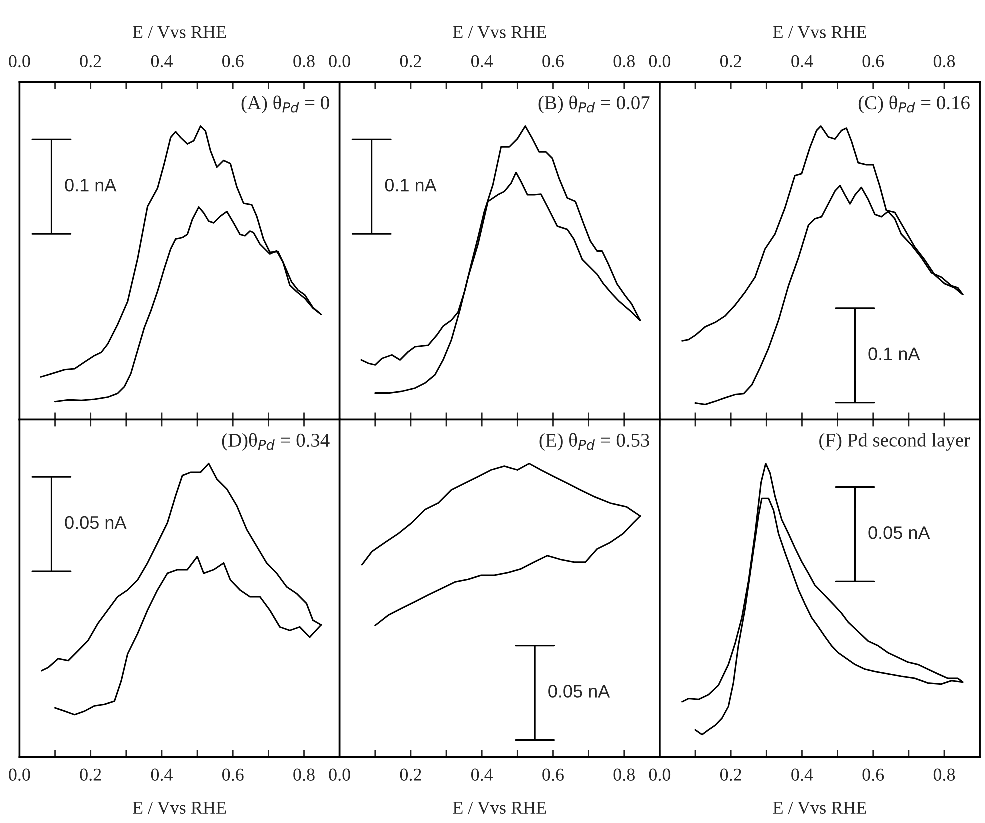 The image size is (985, 823). What do you see at coordinates (895, 442) in the screenshot?
I see `chart-title: (F) Pd second layer` at bounding box center [895, 442].